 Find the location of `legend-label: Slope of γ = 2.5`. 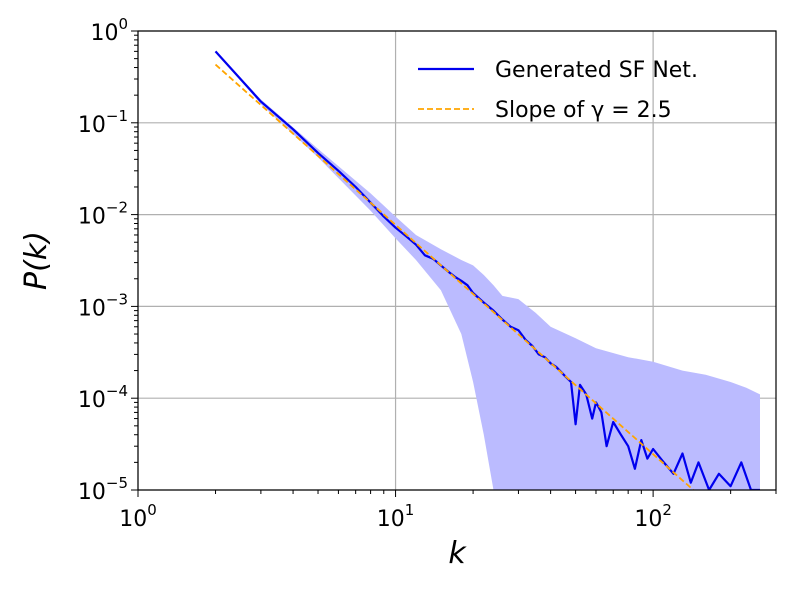

legend-label: Slope of γ = 2.5 is located at coordinates (583, 110).